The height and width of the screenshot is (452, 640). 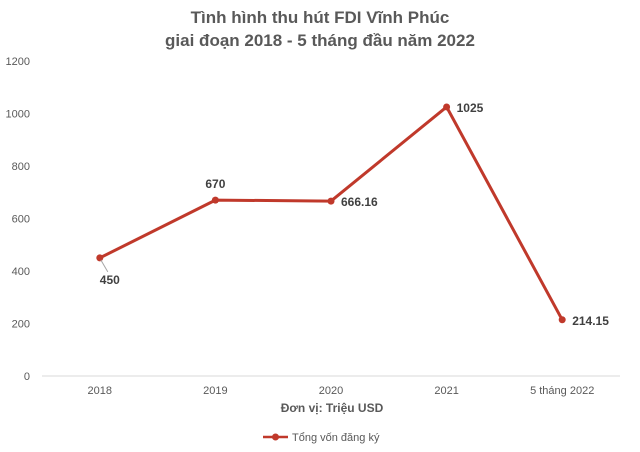 I want to click on data-label: 450, so click(x=110, y=280).